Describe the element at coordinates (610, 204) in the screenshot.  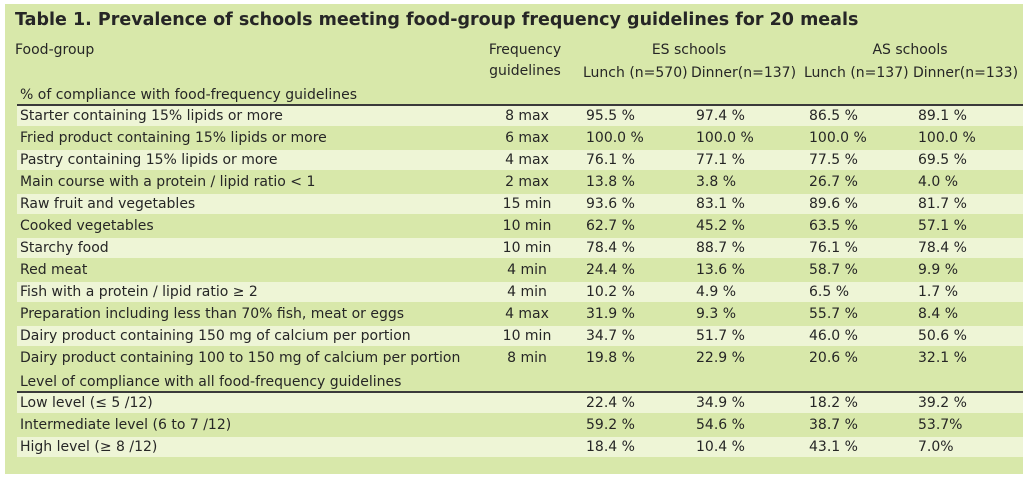
I see `es-lunch-value: 93.6 %` at that location.